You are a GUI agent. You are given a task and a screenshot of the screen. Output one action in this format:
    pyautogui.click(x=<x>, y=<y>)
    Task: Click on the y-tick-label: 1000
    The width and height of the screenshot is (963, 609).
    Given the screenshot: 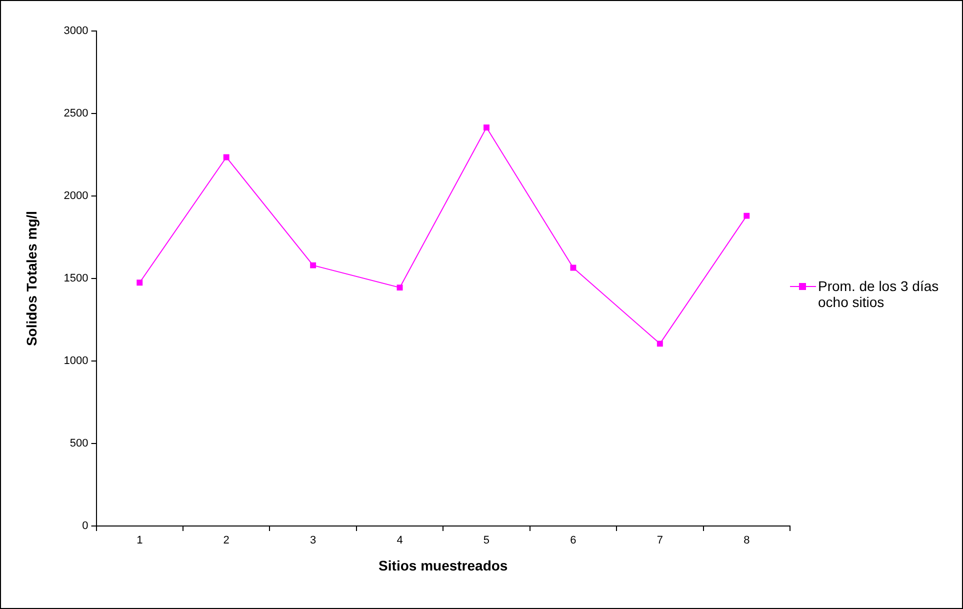 What is the action you would take?
    pyautogui.click(x=76, y=361)
    